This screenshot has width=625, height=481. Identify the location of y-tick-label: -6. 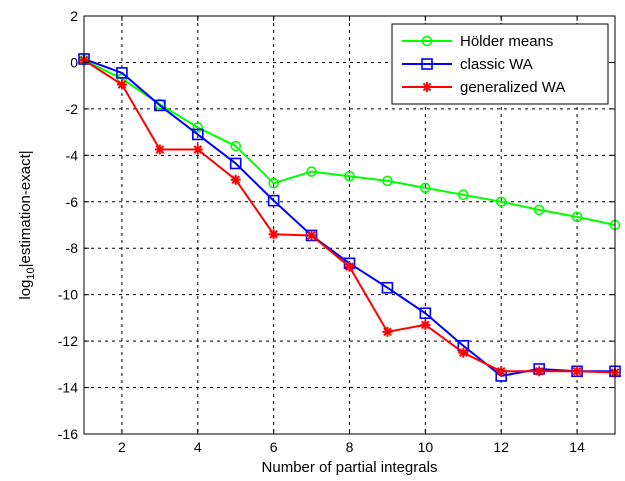
(72, 202).